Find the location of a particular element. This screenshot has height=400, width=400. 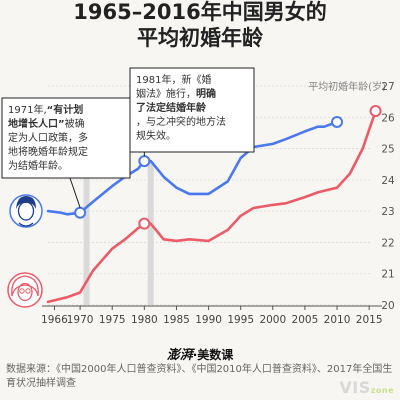

x-tick-1975: 1975 is located at coordinates (112, 320).